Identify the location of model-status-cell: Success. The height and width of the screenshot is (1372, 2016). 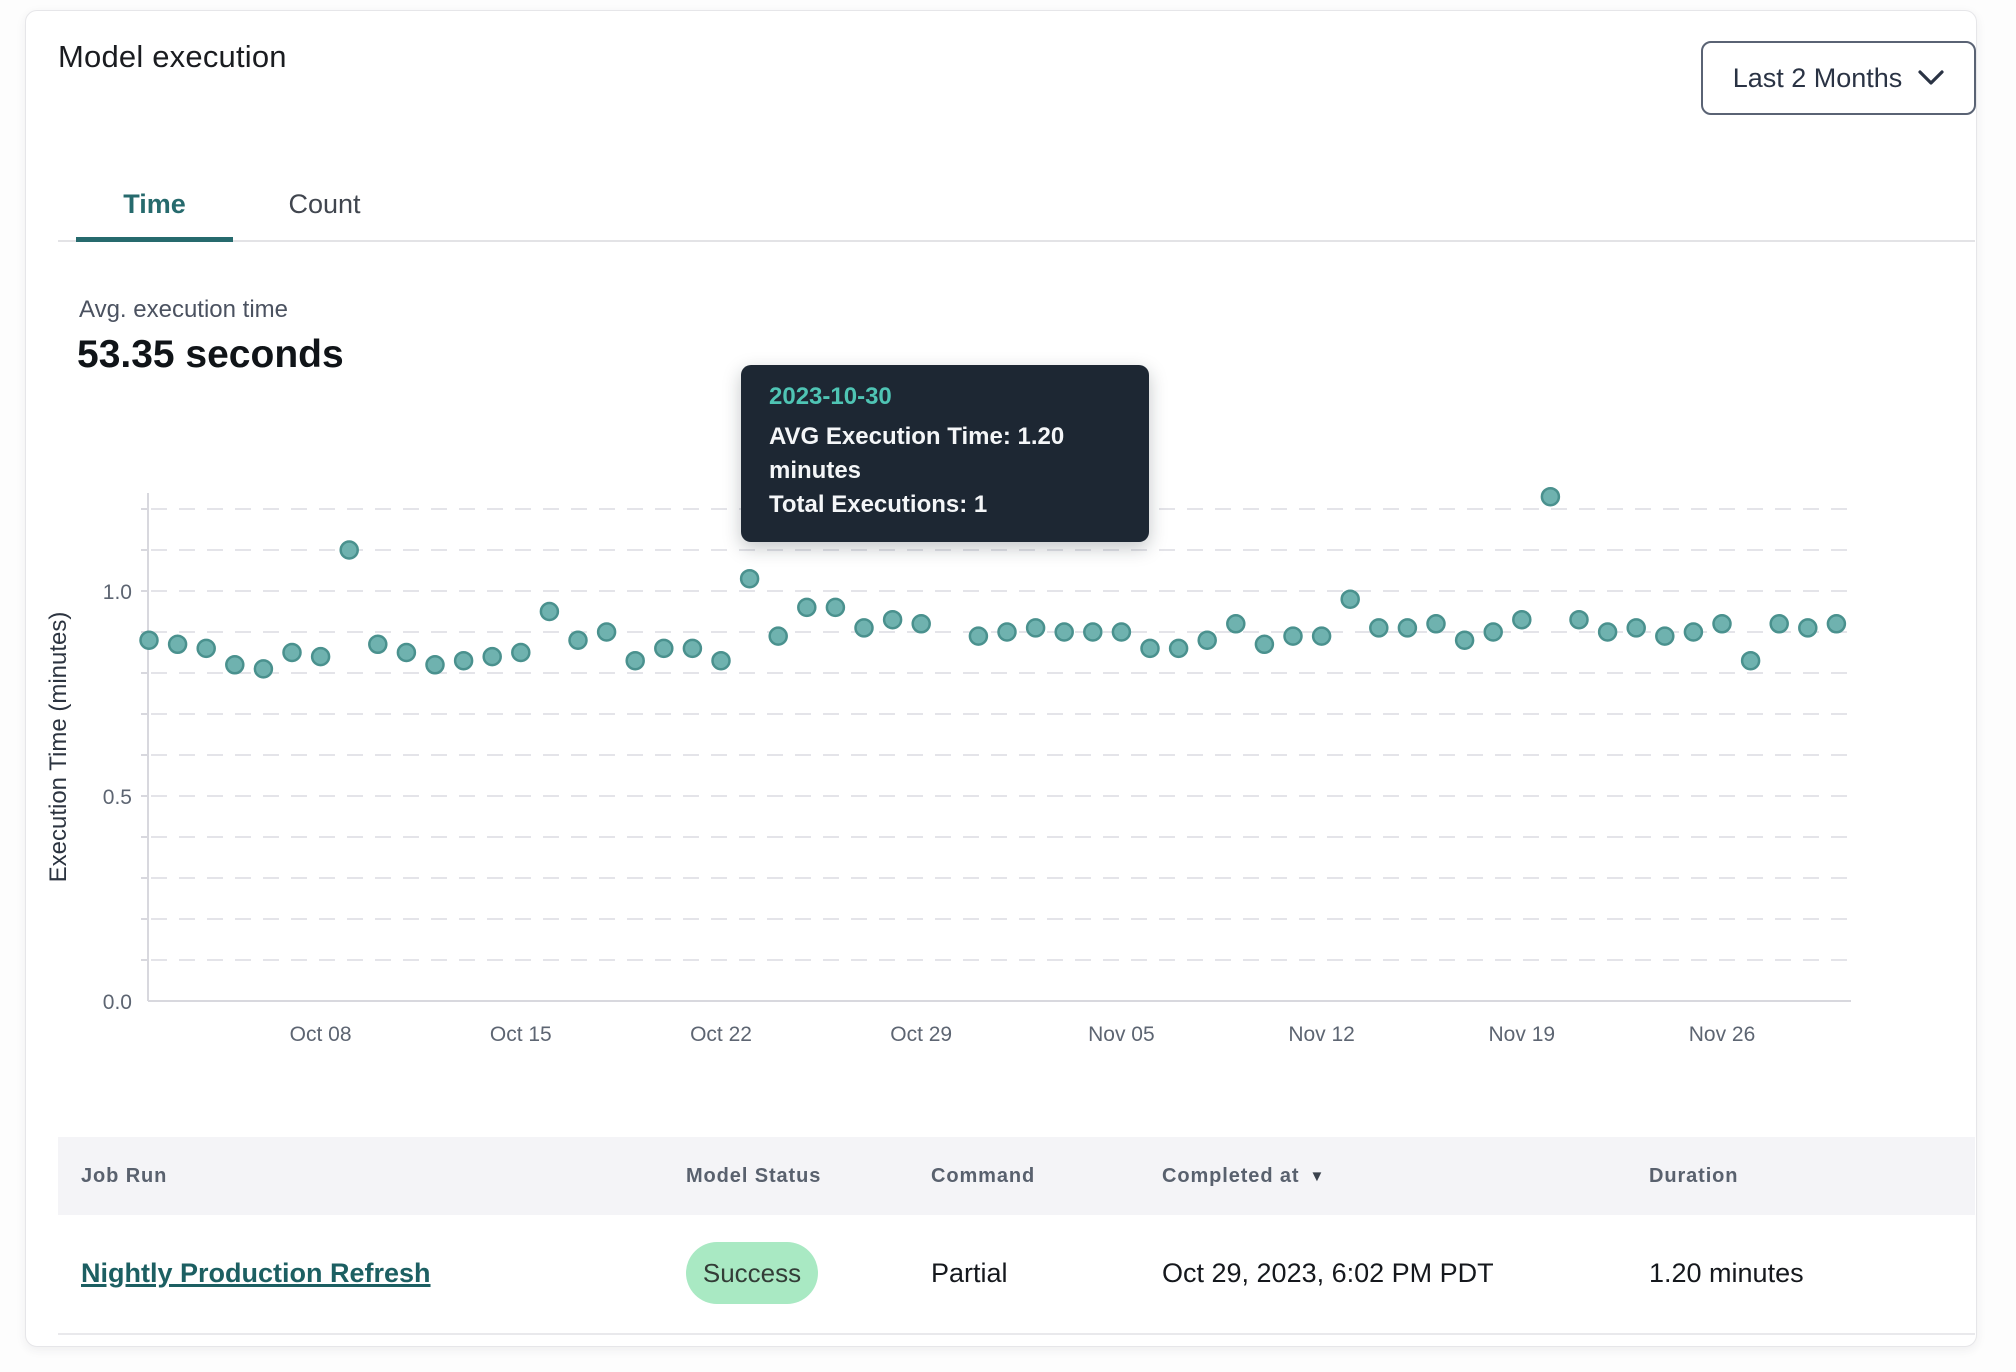
(752, 1273).